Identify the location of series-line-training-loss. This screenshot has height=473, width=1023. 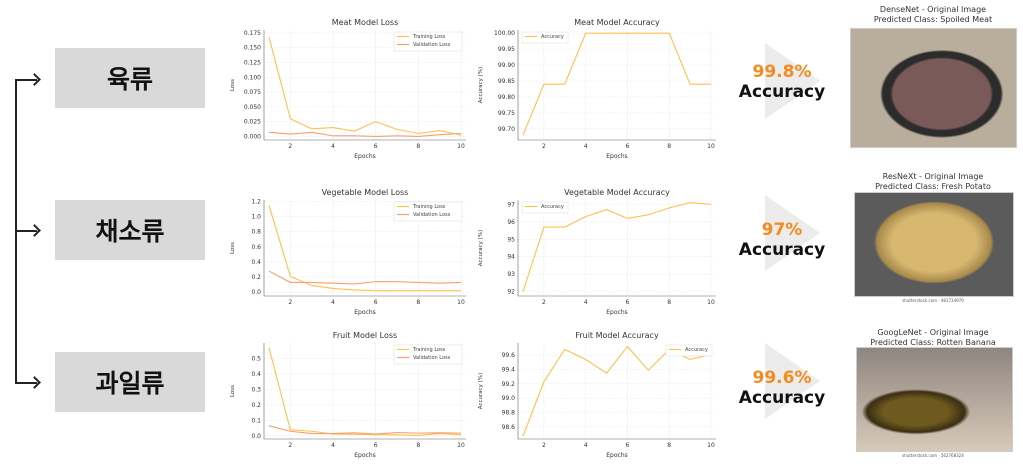
(365, 86).